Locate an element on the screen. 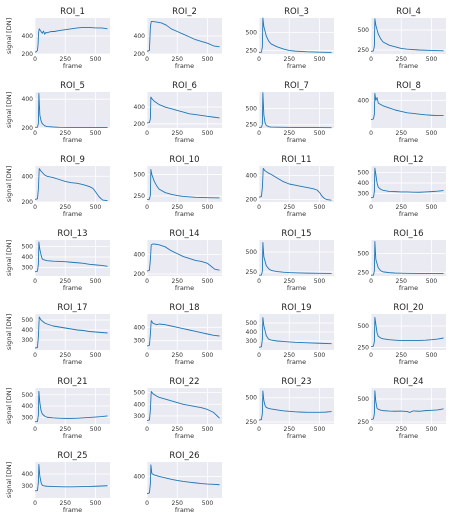  subplot-3: ROI_3 0 250 500 250 500 frame is located at coordinates (290, 38).